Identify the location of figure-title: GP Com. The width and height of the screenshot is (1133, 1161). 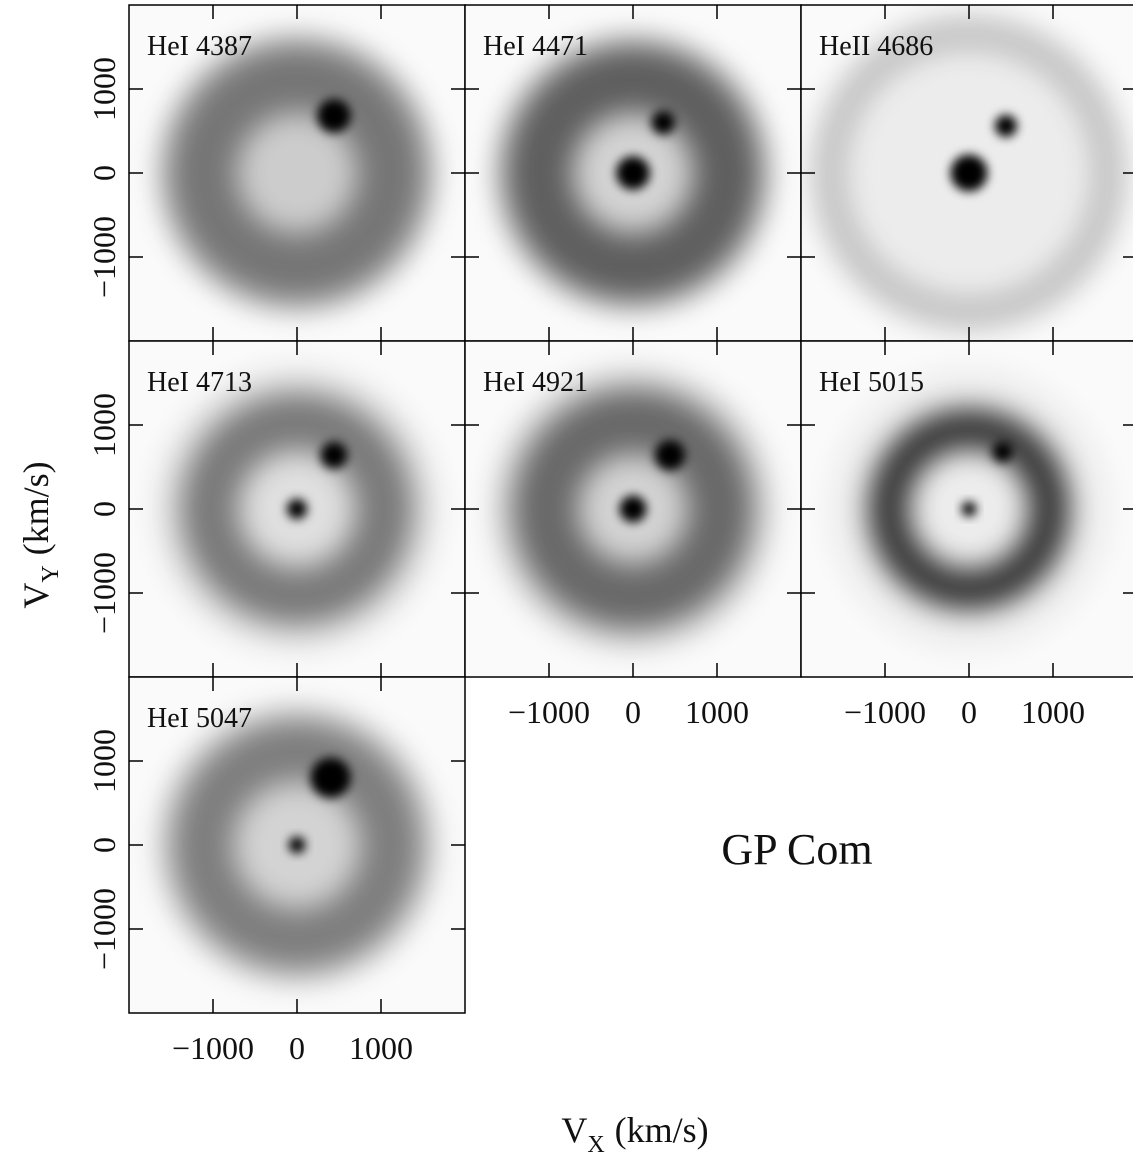
(796, 849).